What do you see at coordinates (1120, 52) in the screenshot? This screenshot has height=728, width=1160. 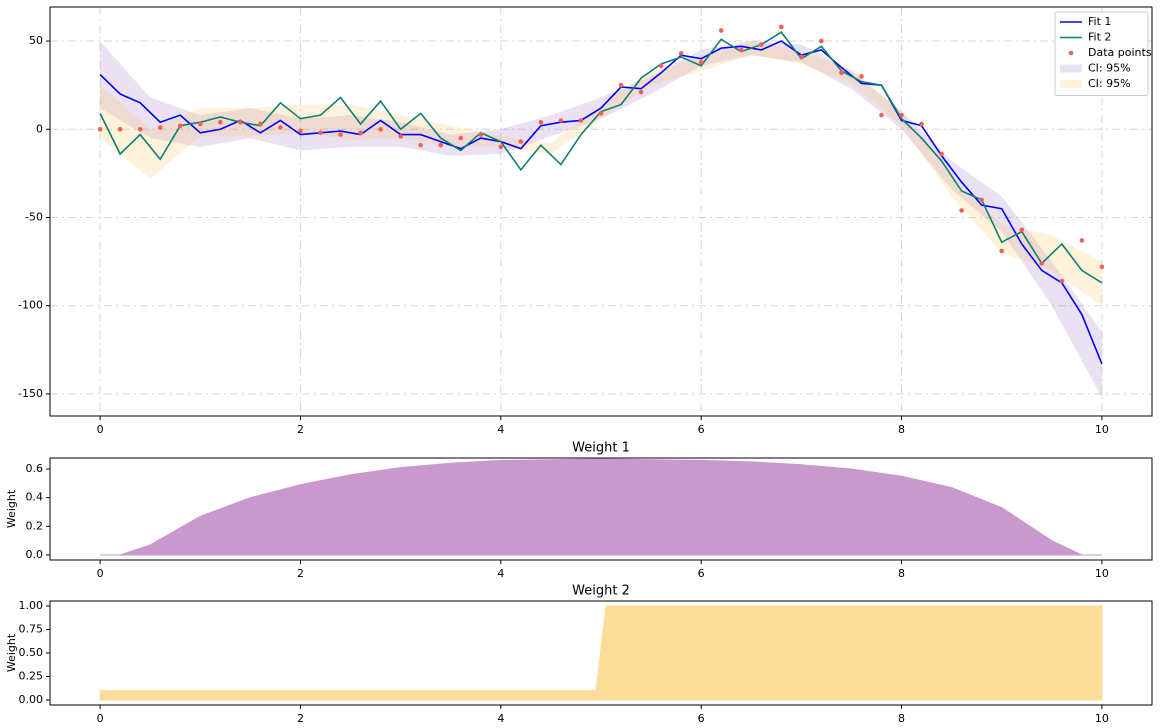 I see `legend-label: Data points` at bounding box center [1120, 52].